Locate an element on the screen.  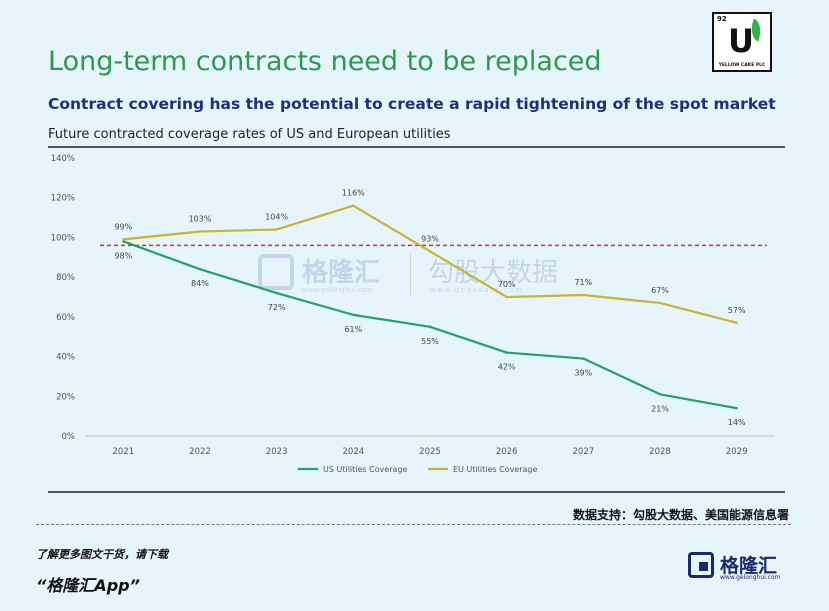
slide-title: Long-term contracts need to be replaced is located at coordinates (325, 61).